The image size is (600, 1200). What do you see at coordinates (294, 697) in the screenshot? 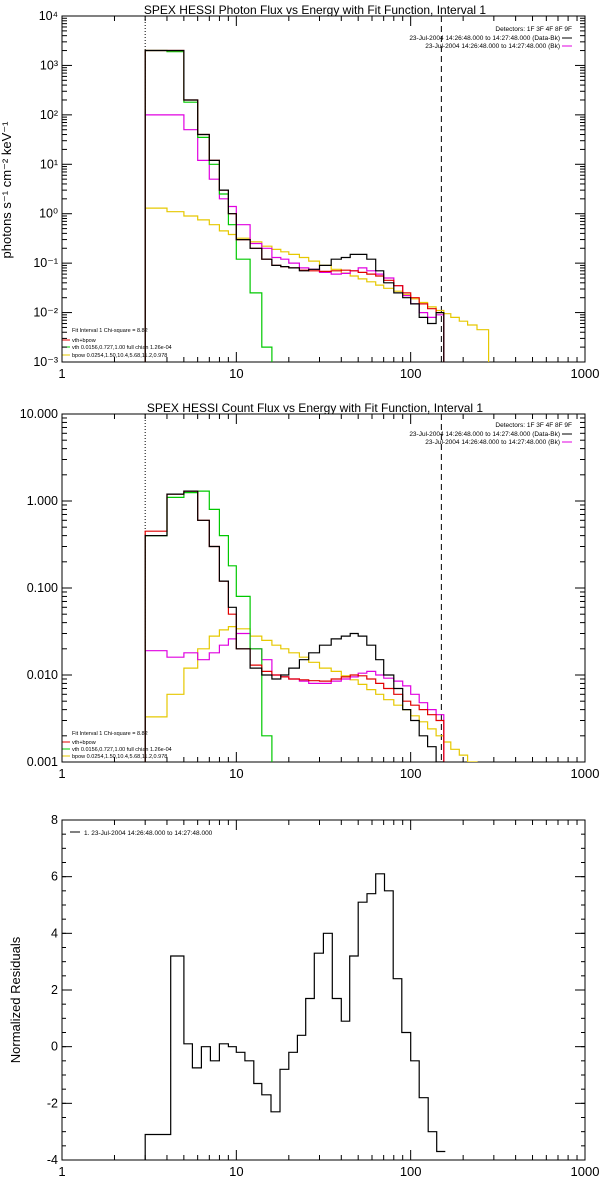
I see `background-series` at bounding box center [294, 697].